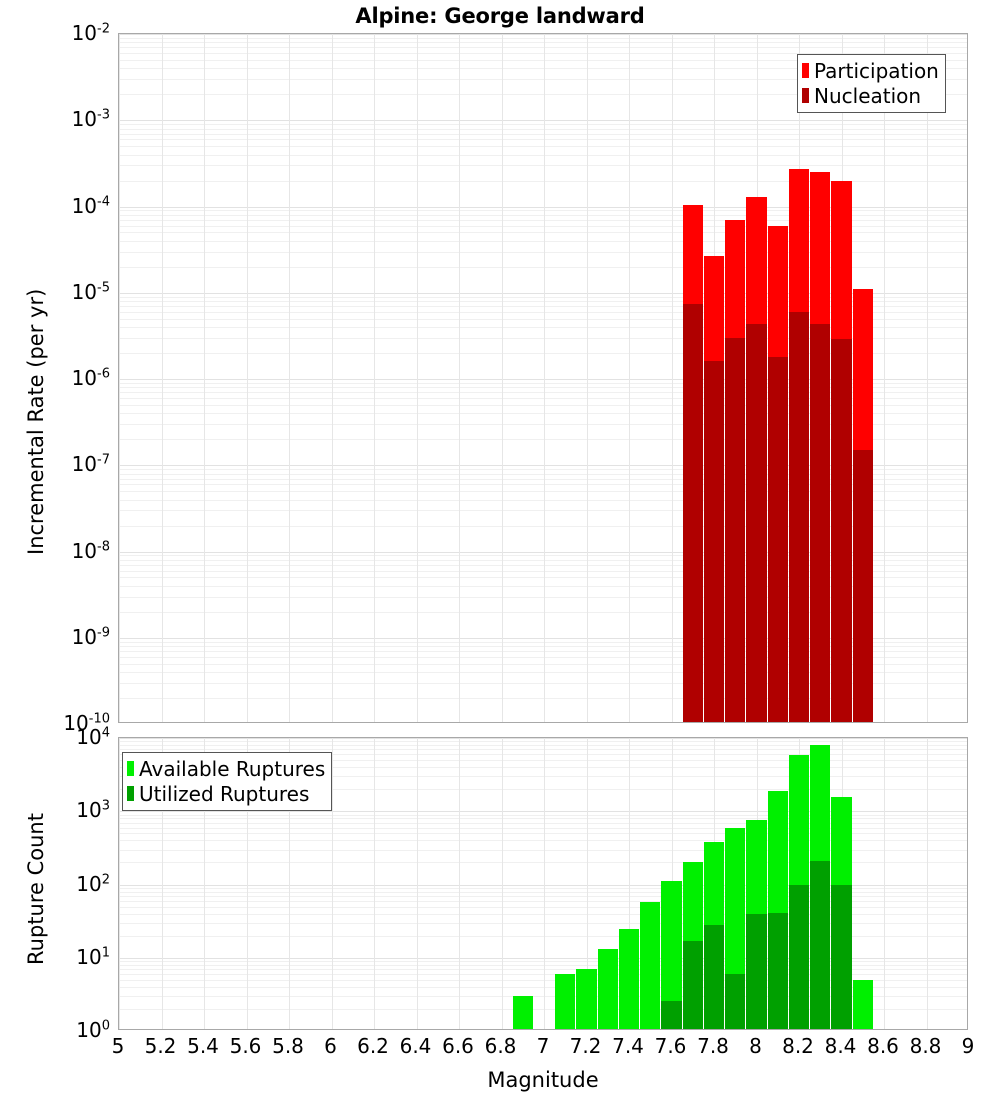  What do you see at coordinates (871, 83) in the screenshot?
I see `top-panel-legend: Participation Nucleation` at bounding box center [871, 83].